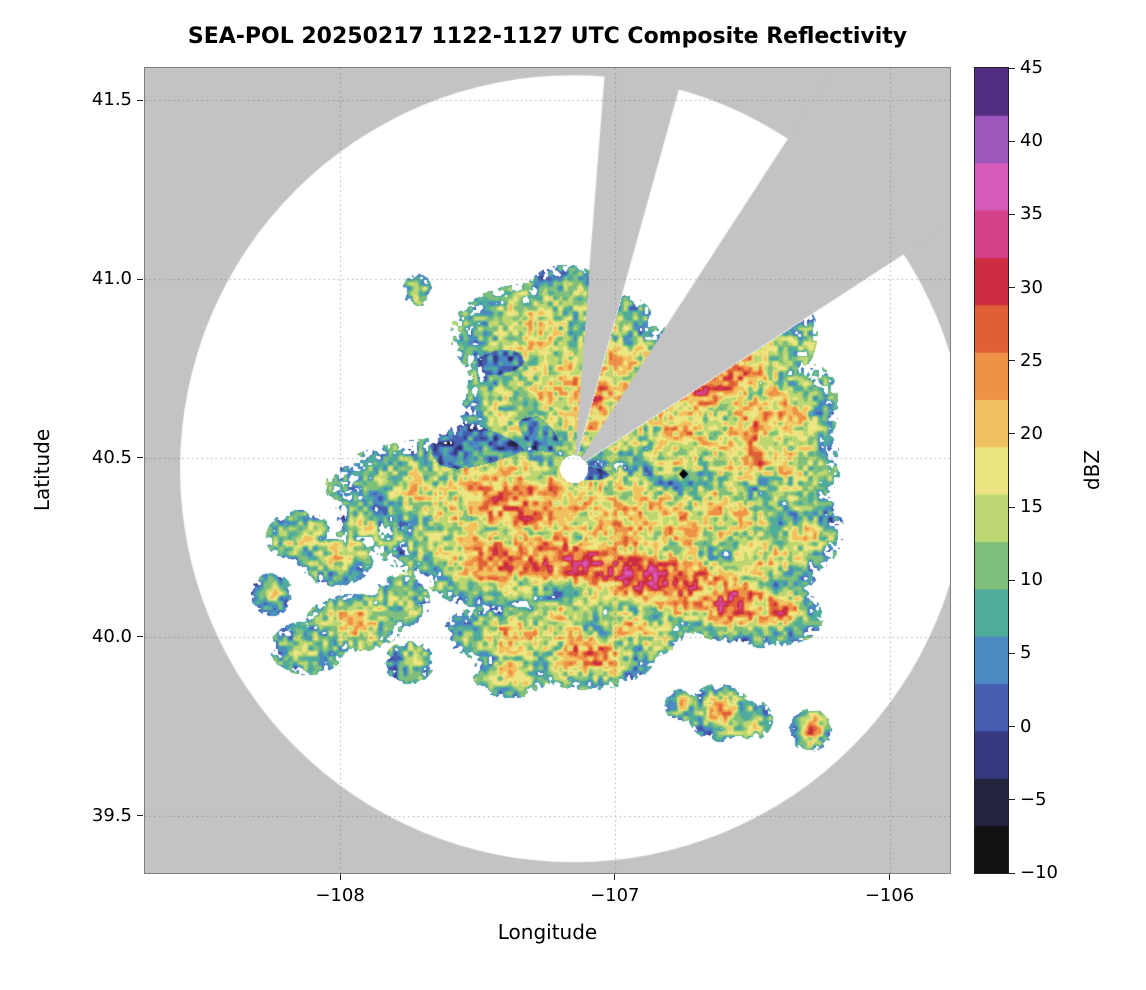 Image resolution: width=1146 pixels, height=990 pixels. I want to click on y-tick-label: 39.5, so click(111, 815).